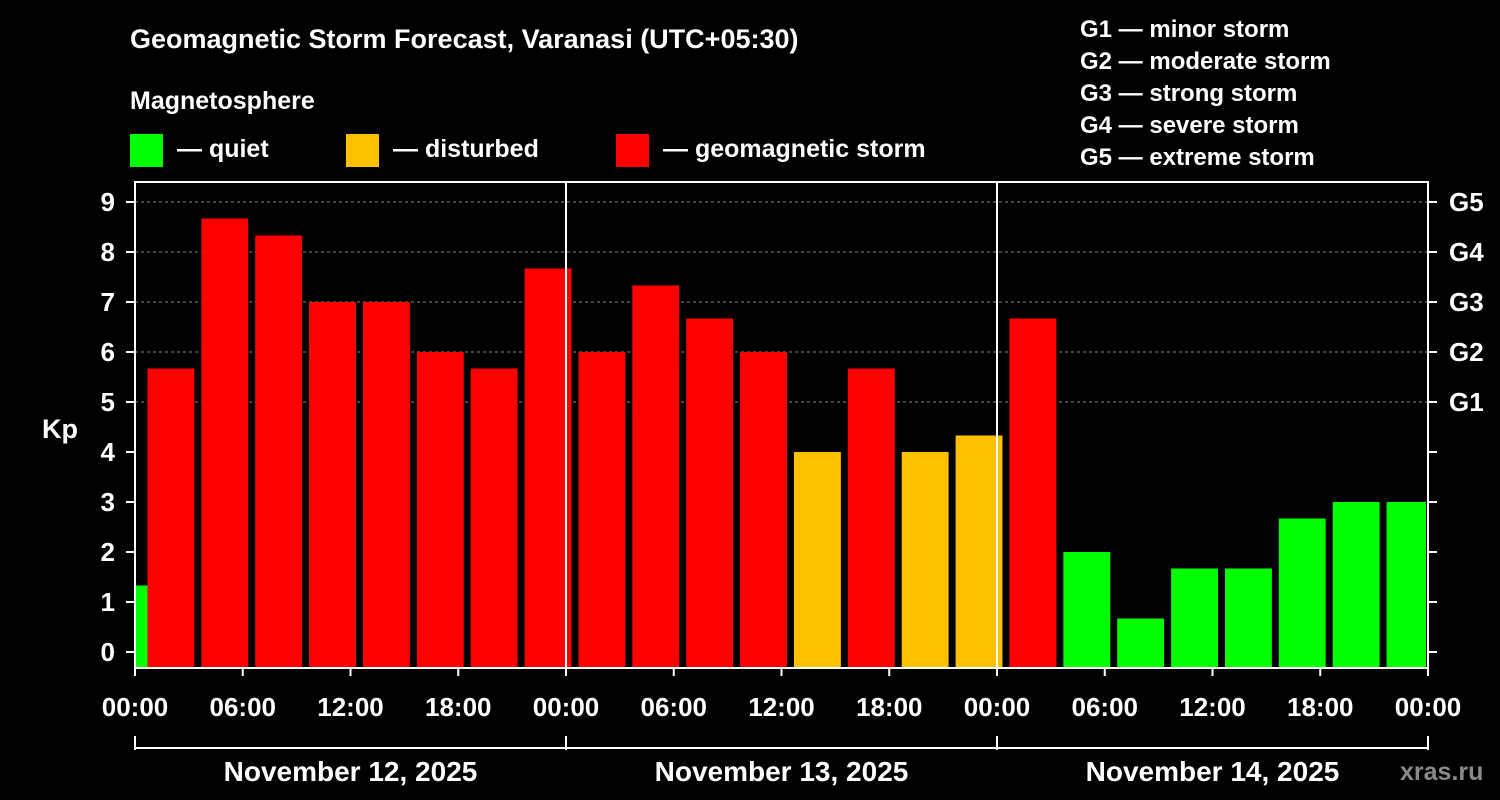 This screenshot has height=800, width=1500. What do you see at coordinates (782, 771) in the screenshot?
I see `date-label: November 13, 2025` at bounding box center [782, 771].